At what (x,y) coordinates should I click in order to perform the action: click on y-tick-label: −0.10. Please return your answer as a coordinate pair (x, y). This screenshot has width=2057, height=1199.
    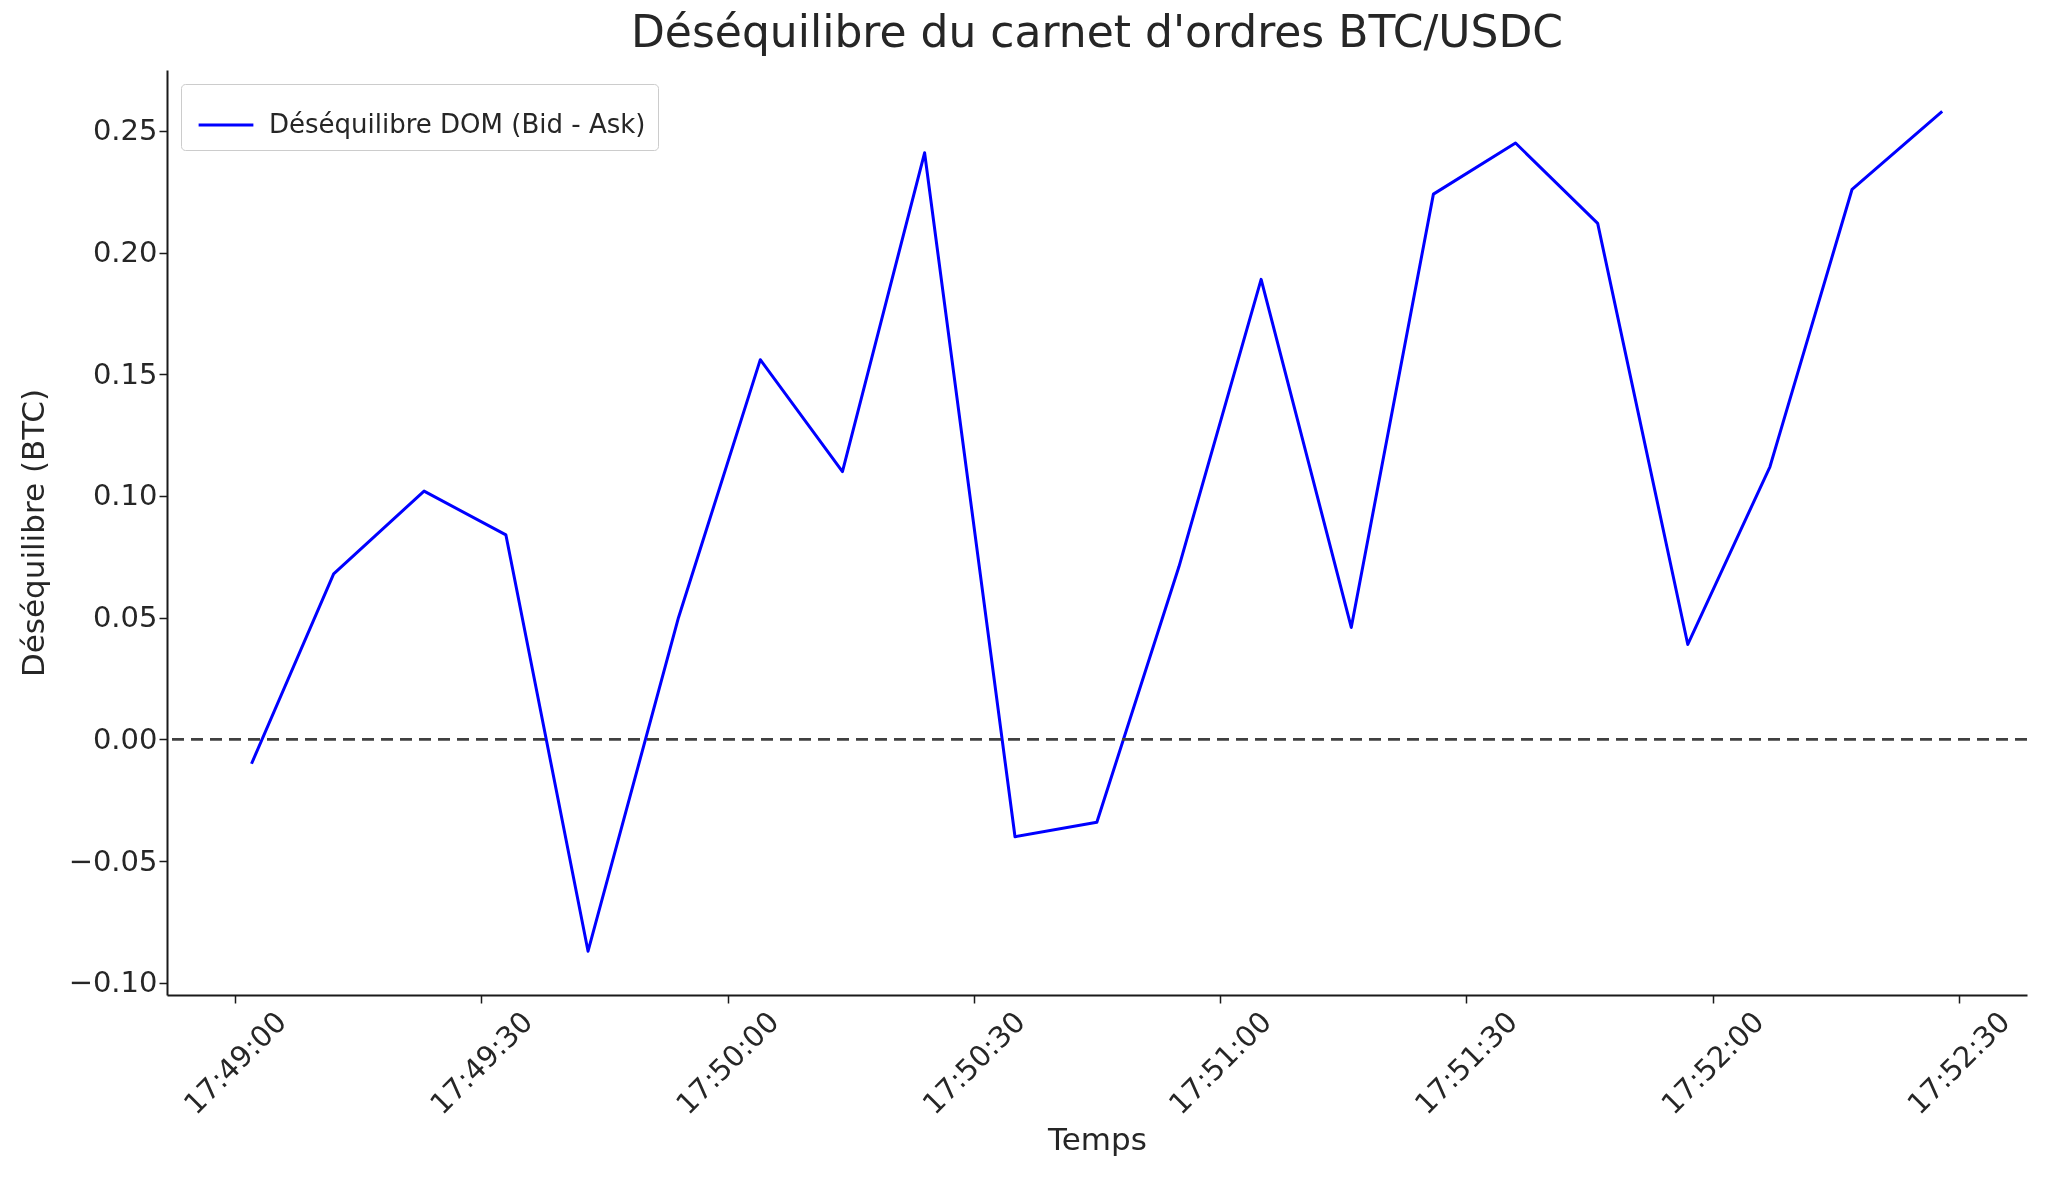
    Looking at the image, I should click on (113, 982).